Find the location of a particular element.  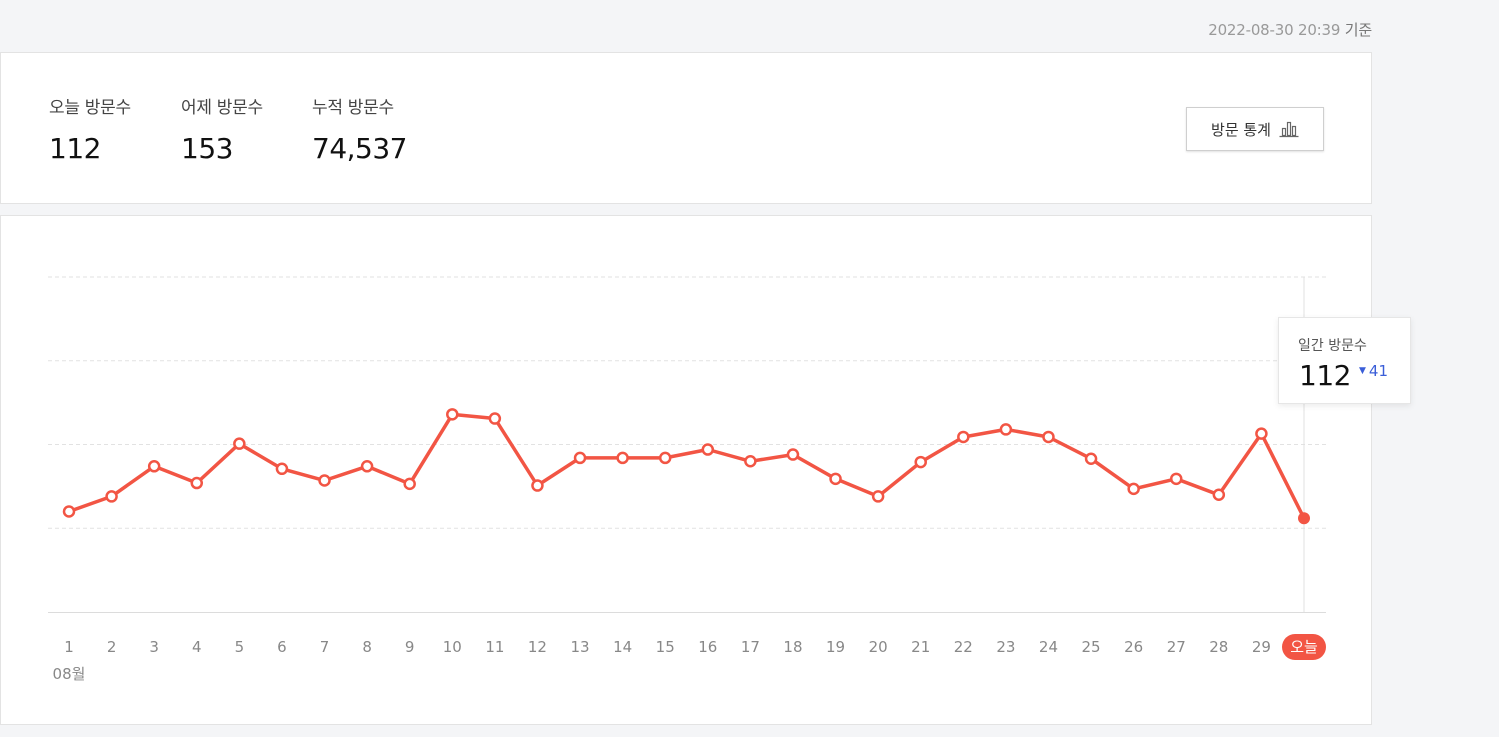

x-tick-label: 18 is located at coordinates (792, 647).